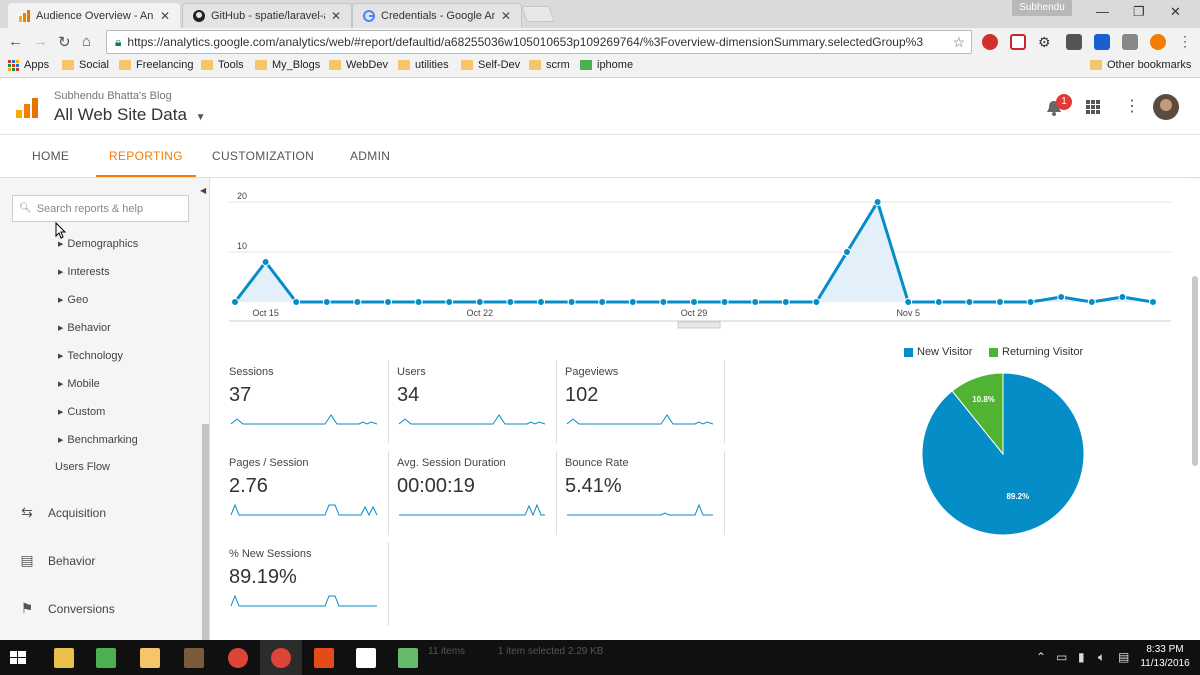  What do you see at coordinates (958, 42) in the screenshot?
I see `bookmark-star-icon: ☆` at bounding box center [958, 42].